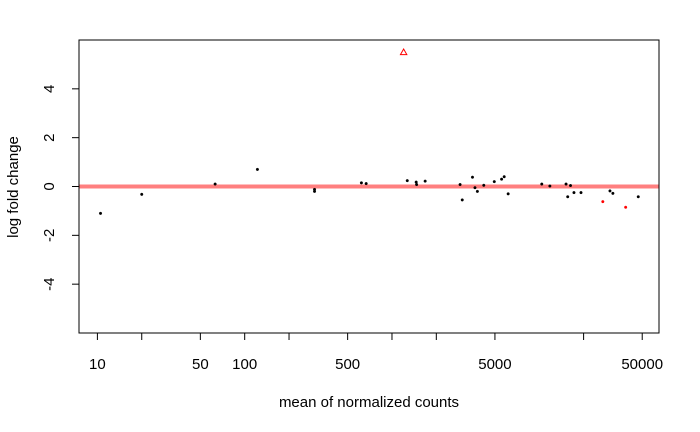 Image resolution: width=700 pixels, height=432 pixels. Describe the element at coordinates (642, 364) in the screenshot. I see `x-tick-label: 50000` at that location.